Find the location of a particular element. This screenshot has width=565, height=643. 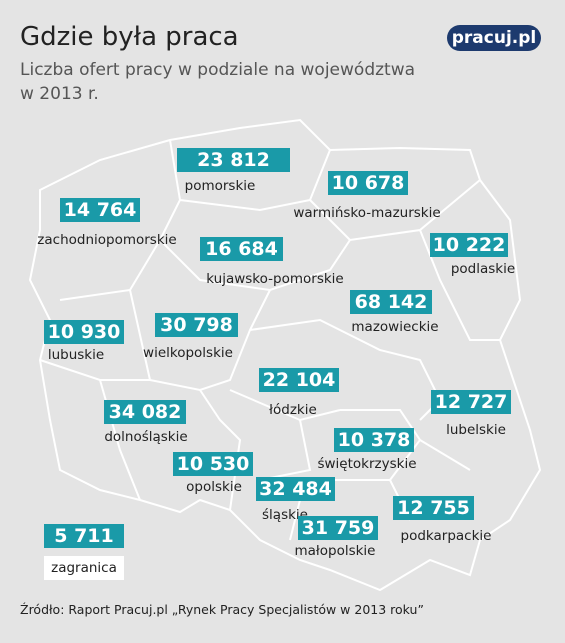

region-value: 16 684 is located at coordinates (241, 249).